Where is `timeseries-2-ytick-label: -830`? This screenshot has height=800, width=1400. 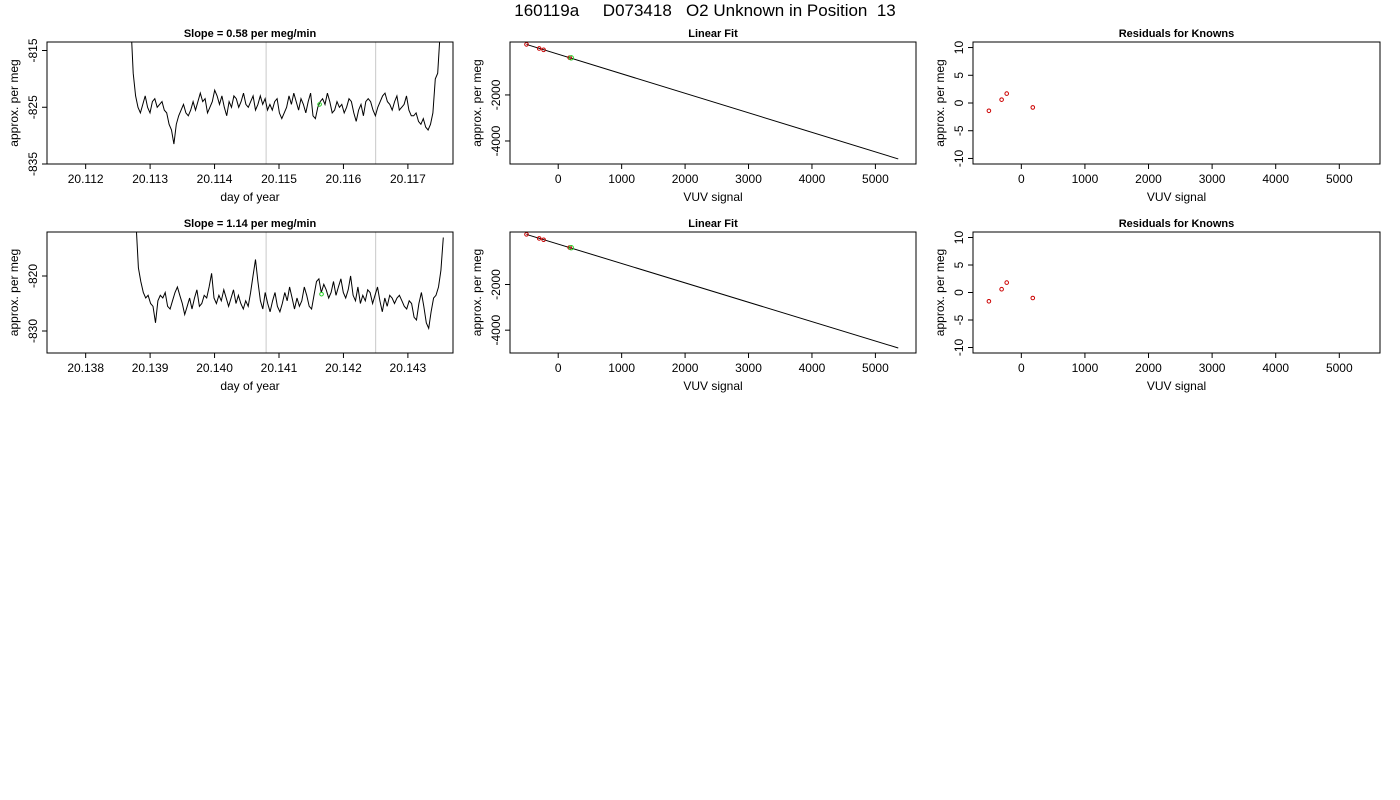 timeseries-2-ytick-label: -830 is located at coordinates (33, 331).